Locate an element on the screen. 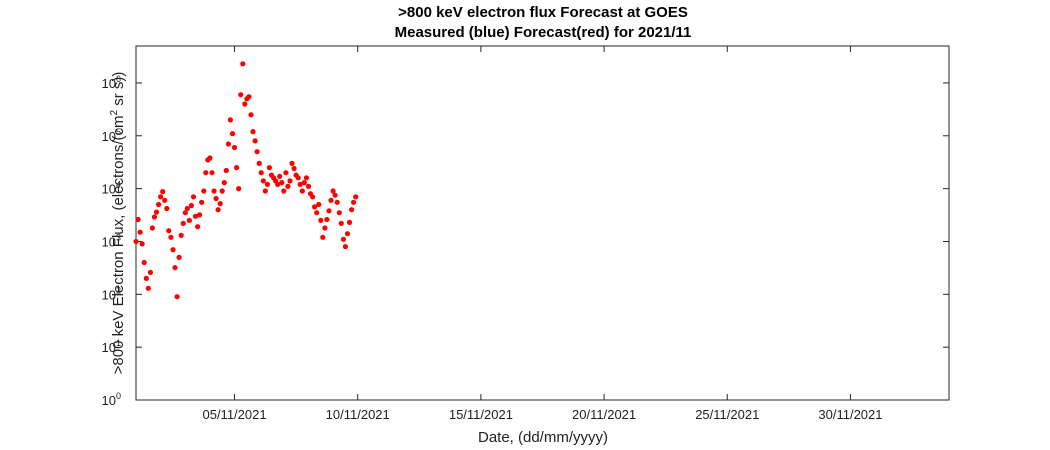 Image resolution: width=1050 pixels, height=450 pixels. x-tick-label: 30/11/2021 is located at coordinates (850, 414).